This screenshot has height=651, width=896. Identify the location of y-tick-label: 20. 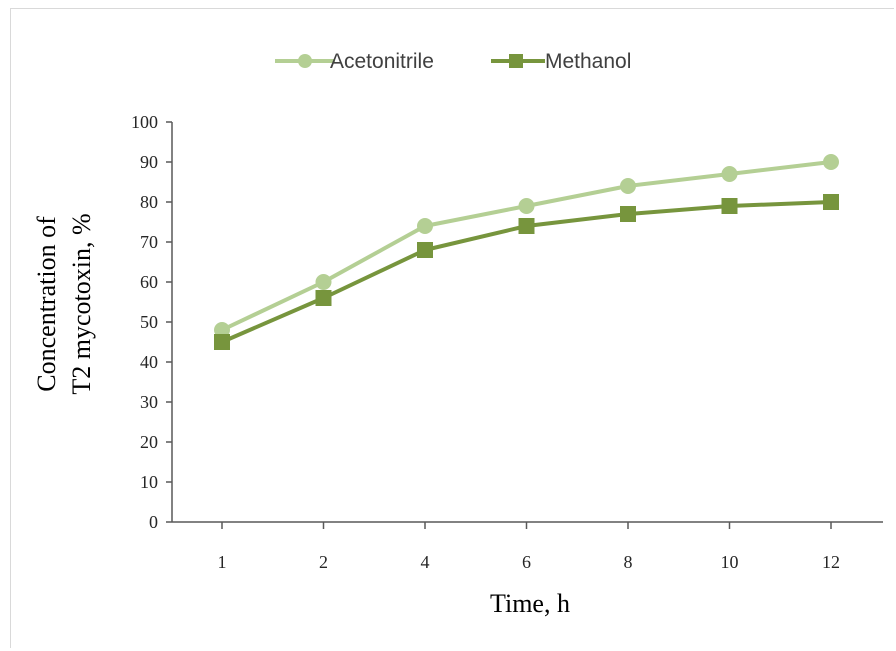
(149, 442).